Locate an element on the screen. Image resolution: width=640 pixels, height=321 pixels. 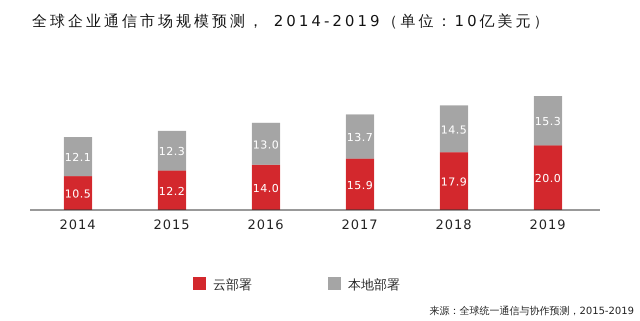
data-label: 14.5 is located at coordinates (454, 129).